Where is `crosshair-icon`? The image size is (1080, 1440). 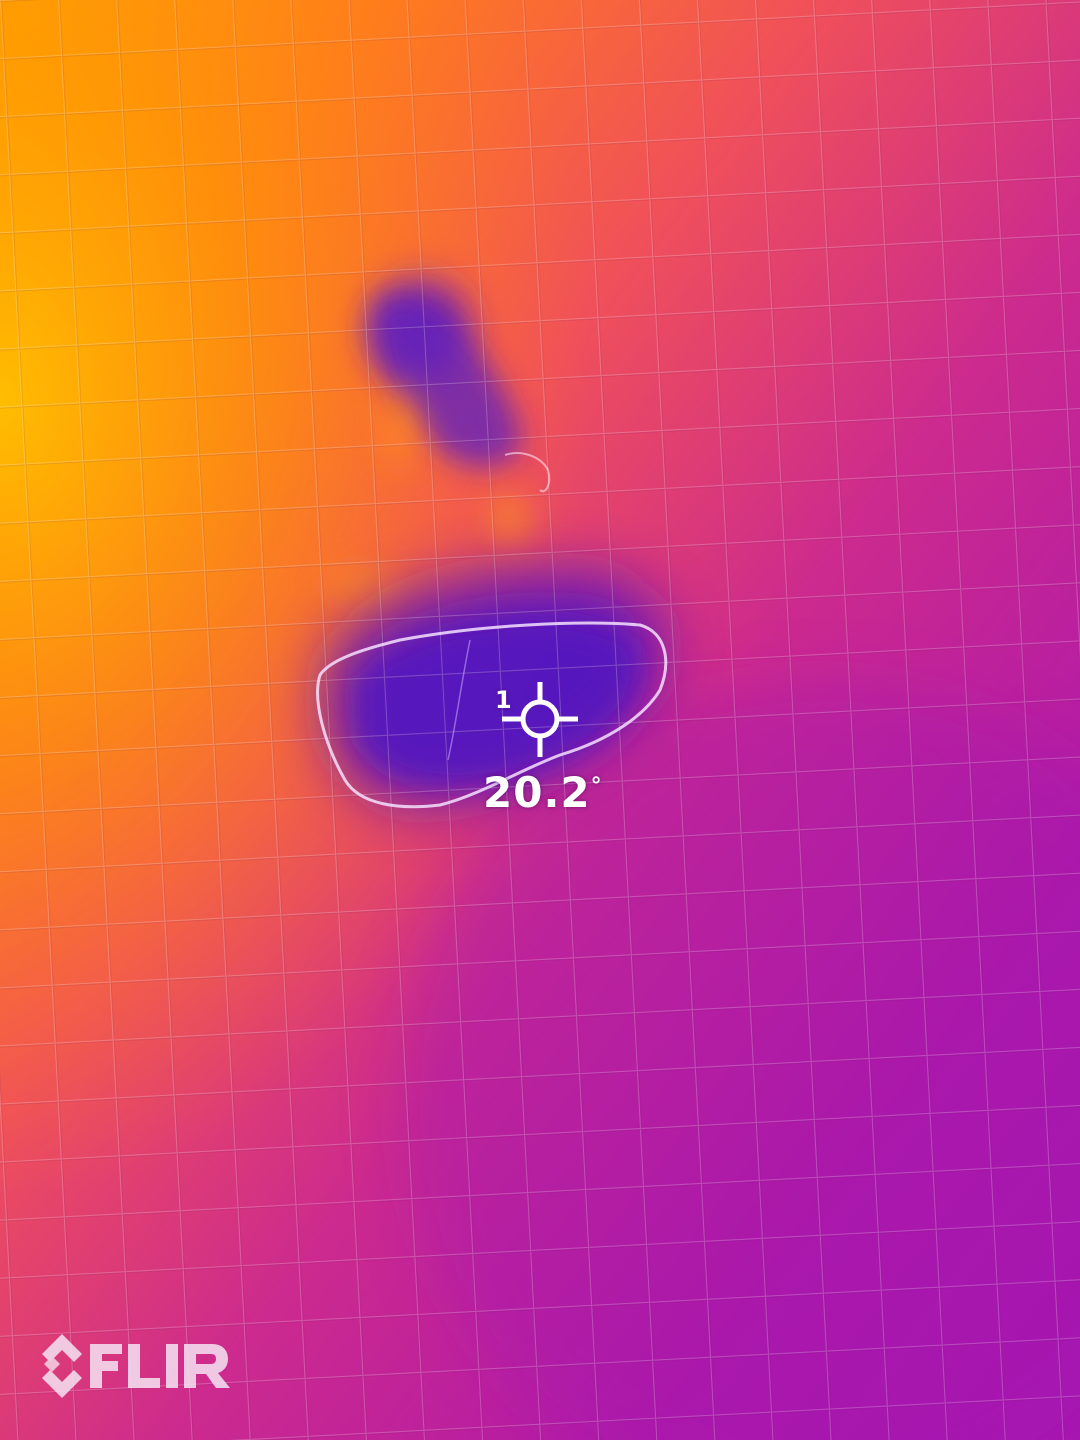 crosshair-icon is located at coordinates (540, 719).